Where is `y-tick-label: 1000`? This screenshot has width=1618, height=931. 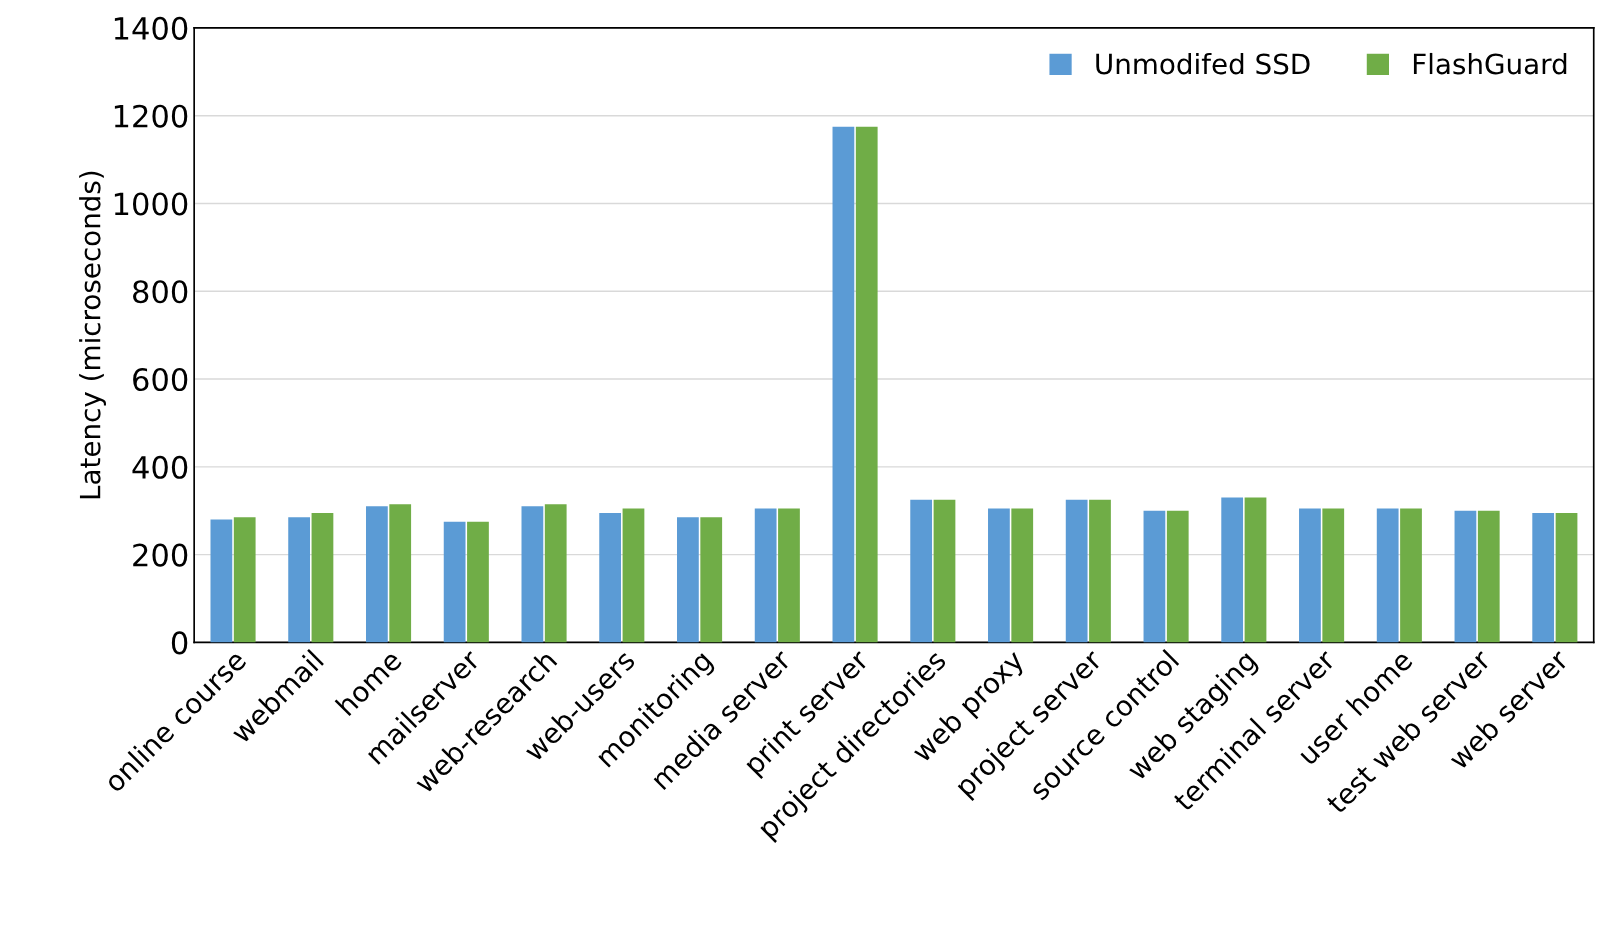
y-tick-label: 1000 is located at coordinates (151, 204).